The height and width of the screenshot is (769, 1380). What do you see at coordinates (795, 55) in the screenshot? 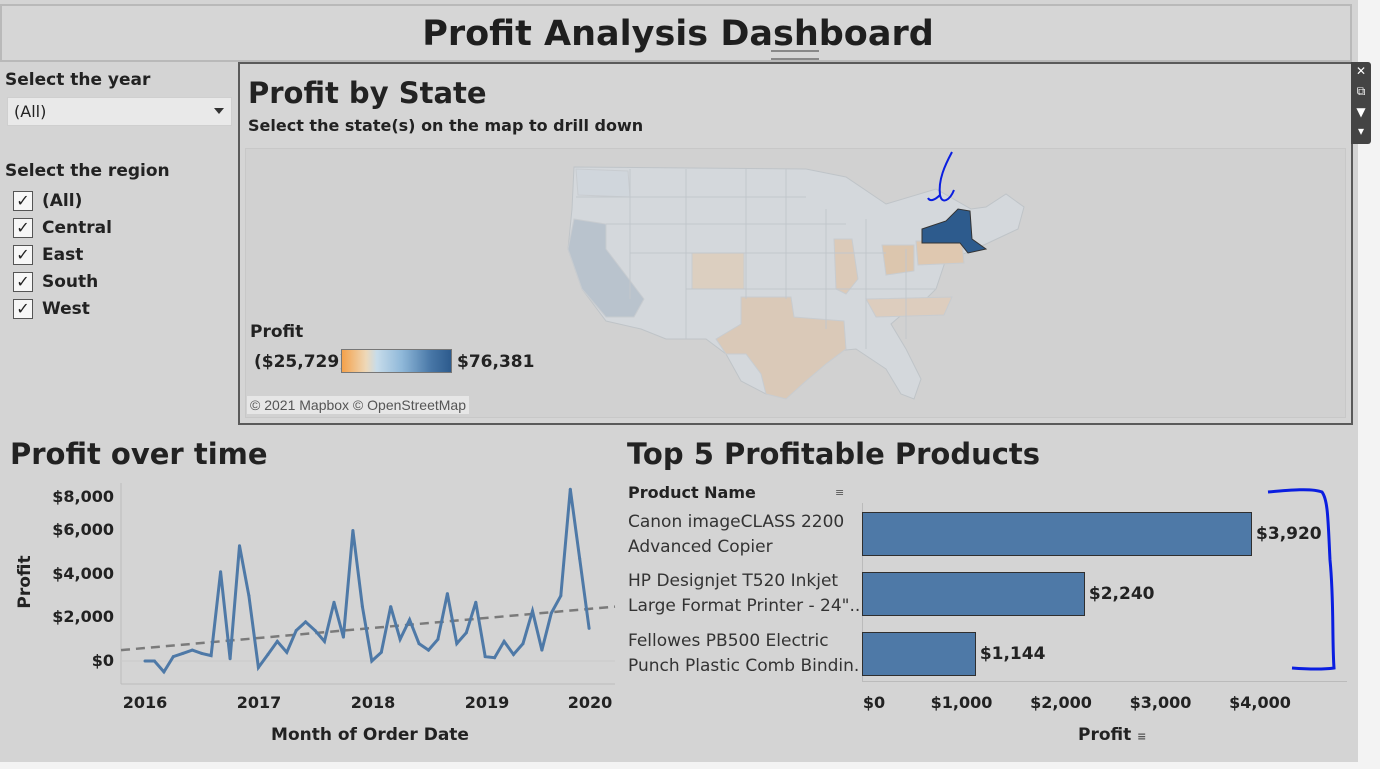
I see `drag-handle-icon` at bounding box center [795, 55].